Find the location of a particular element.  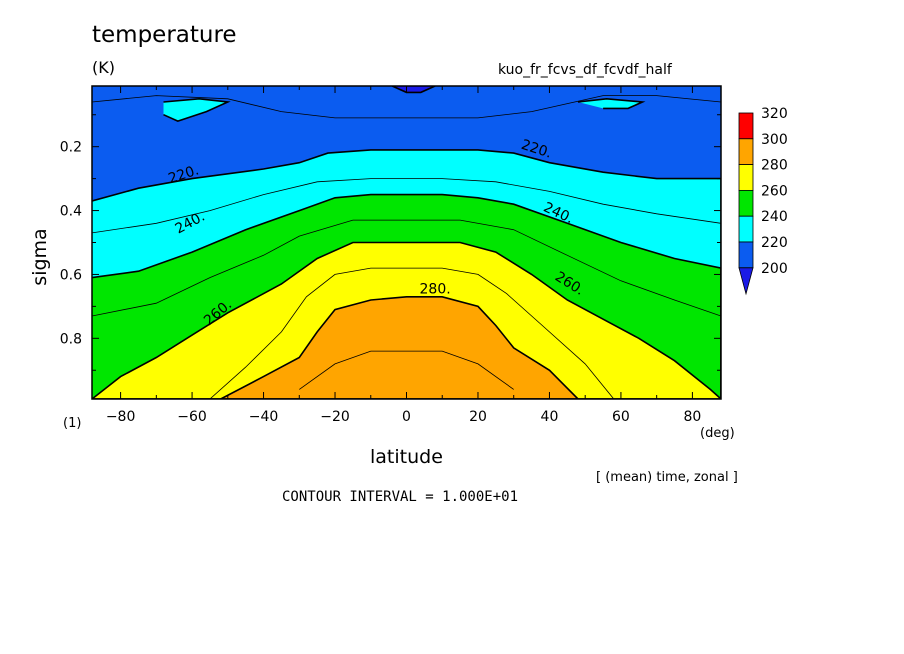

y-tick-label: 0.2 is located at coordinates (71, 148).